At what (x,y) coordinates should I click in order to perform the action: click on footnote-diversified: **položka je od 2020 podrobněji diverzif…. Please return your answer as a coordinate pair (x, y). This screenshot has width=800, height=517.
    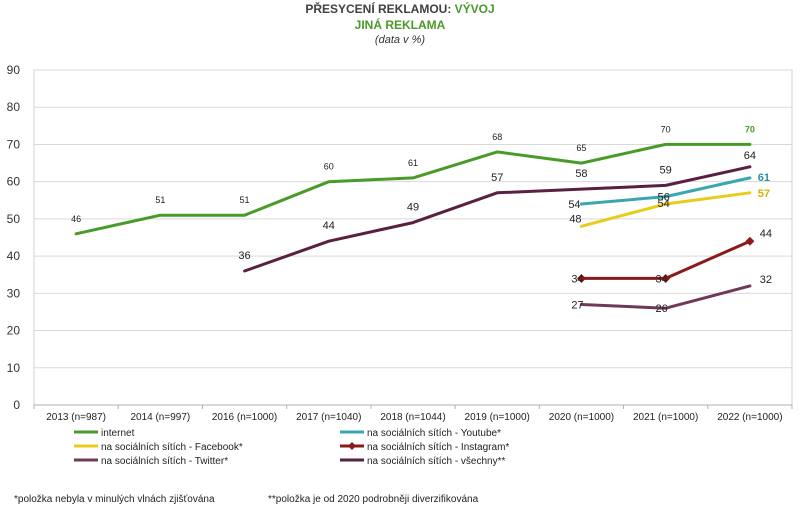
    Looking at the image, I should click on (373, 499).